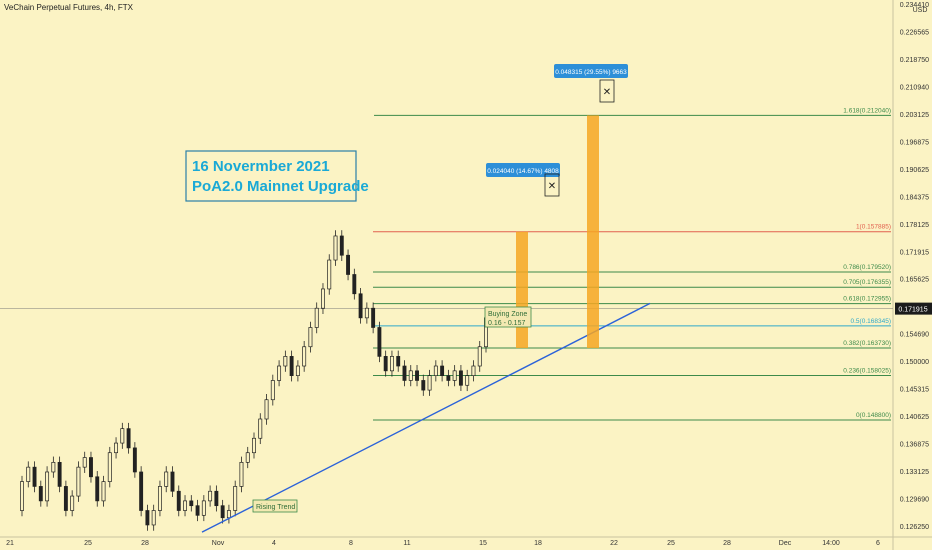  What do you see at coordinates (914, 87) in the screenshot?
I see `price-tick-label: 0.210940` at bounding box center [914, 87].